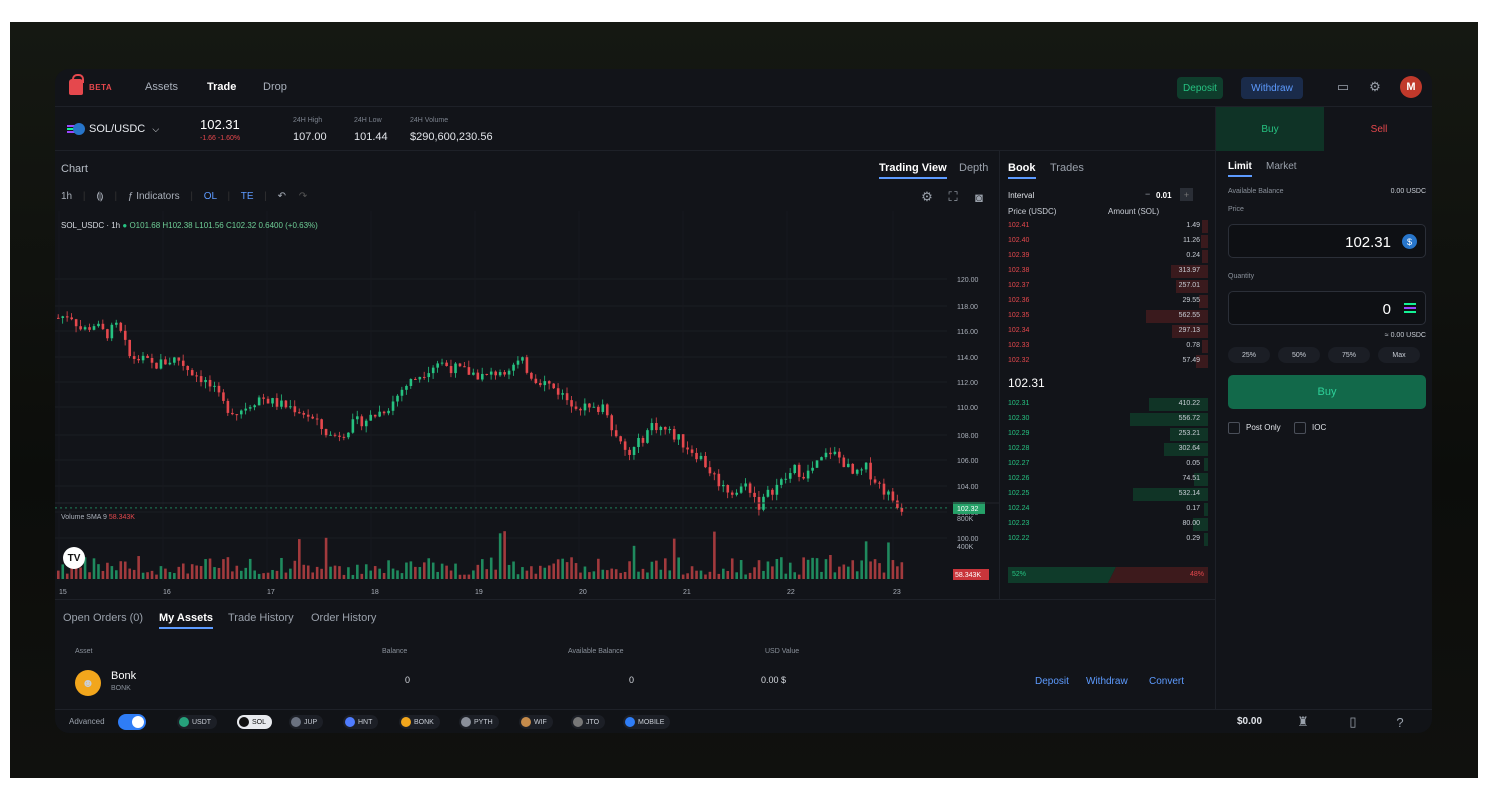 Image resolution: width=1506 pixels, height=794 pixels. What do you see at coordinates (100, 196) in the screenshot?
I see `candle-type-icon: ⟬⟭` at bounding box center [100, 196].